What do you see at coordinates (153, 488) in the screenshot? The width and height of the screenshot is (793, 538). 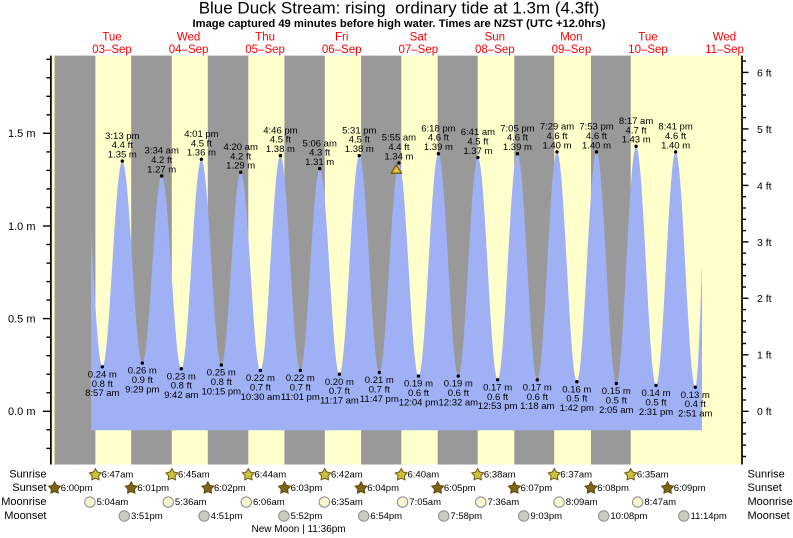 I see `svg-text: 6:01pm` at bounding box center [153, 488].